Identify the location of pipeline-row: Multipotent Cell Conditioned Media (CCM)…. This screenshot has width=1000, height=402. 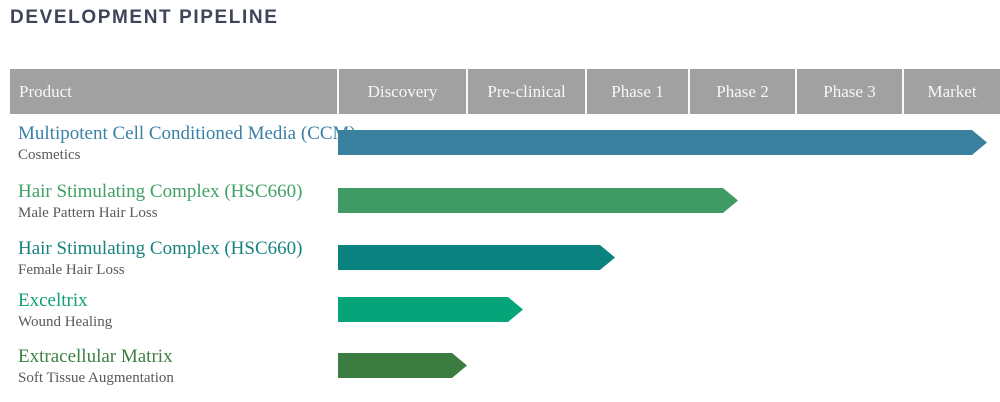
(500, 150).